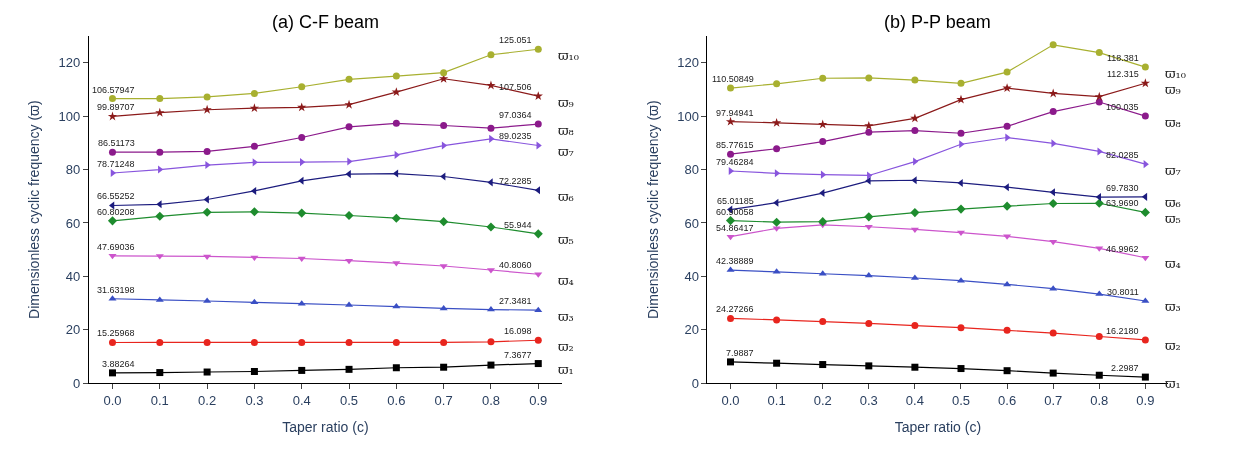  Describe the element at coordinates (1125, 368) in the screenshot. I see `data-label: 2.2987` at that location.